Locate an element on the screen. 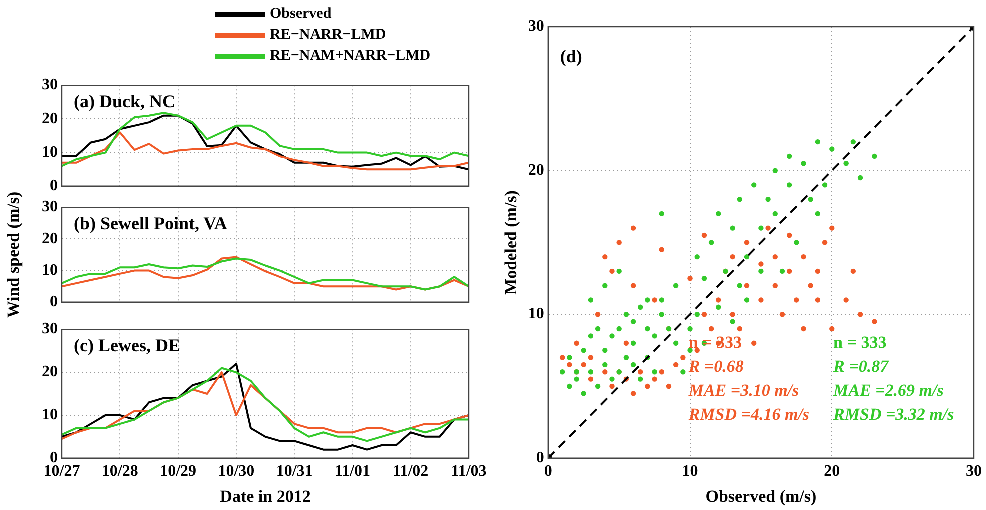 The image size is (986, 510). x-tick-label: 11/01 is located at coordinates (352, 471).